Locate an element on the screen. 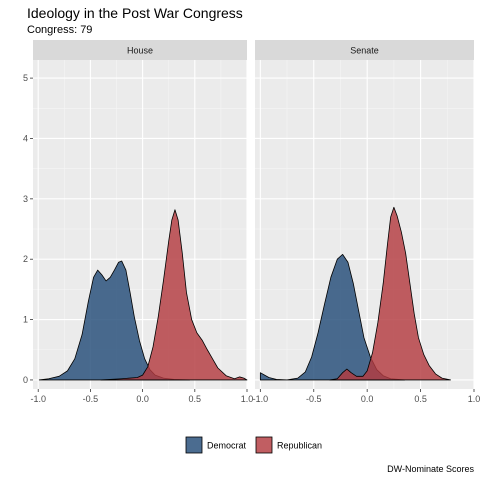  y-tick-label: 0 is located at coordinates (25, 380).